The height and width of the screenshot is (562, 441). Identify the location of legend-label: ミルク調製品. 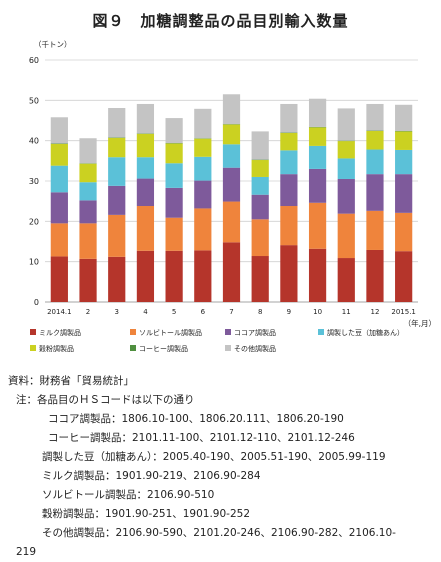
(60, 332).